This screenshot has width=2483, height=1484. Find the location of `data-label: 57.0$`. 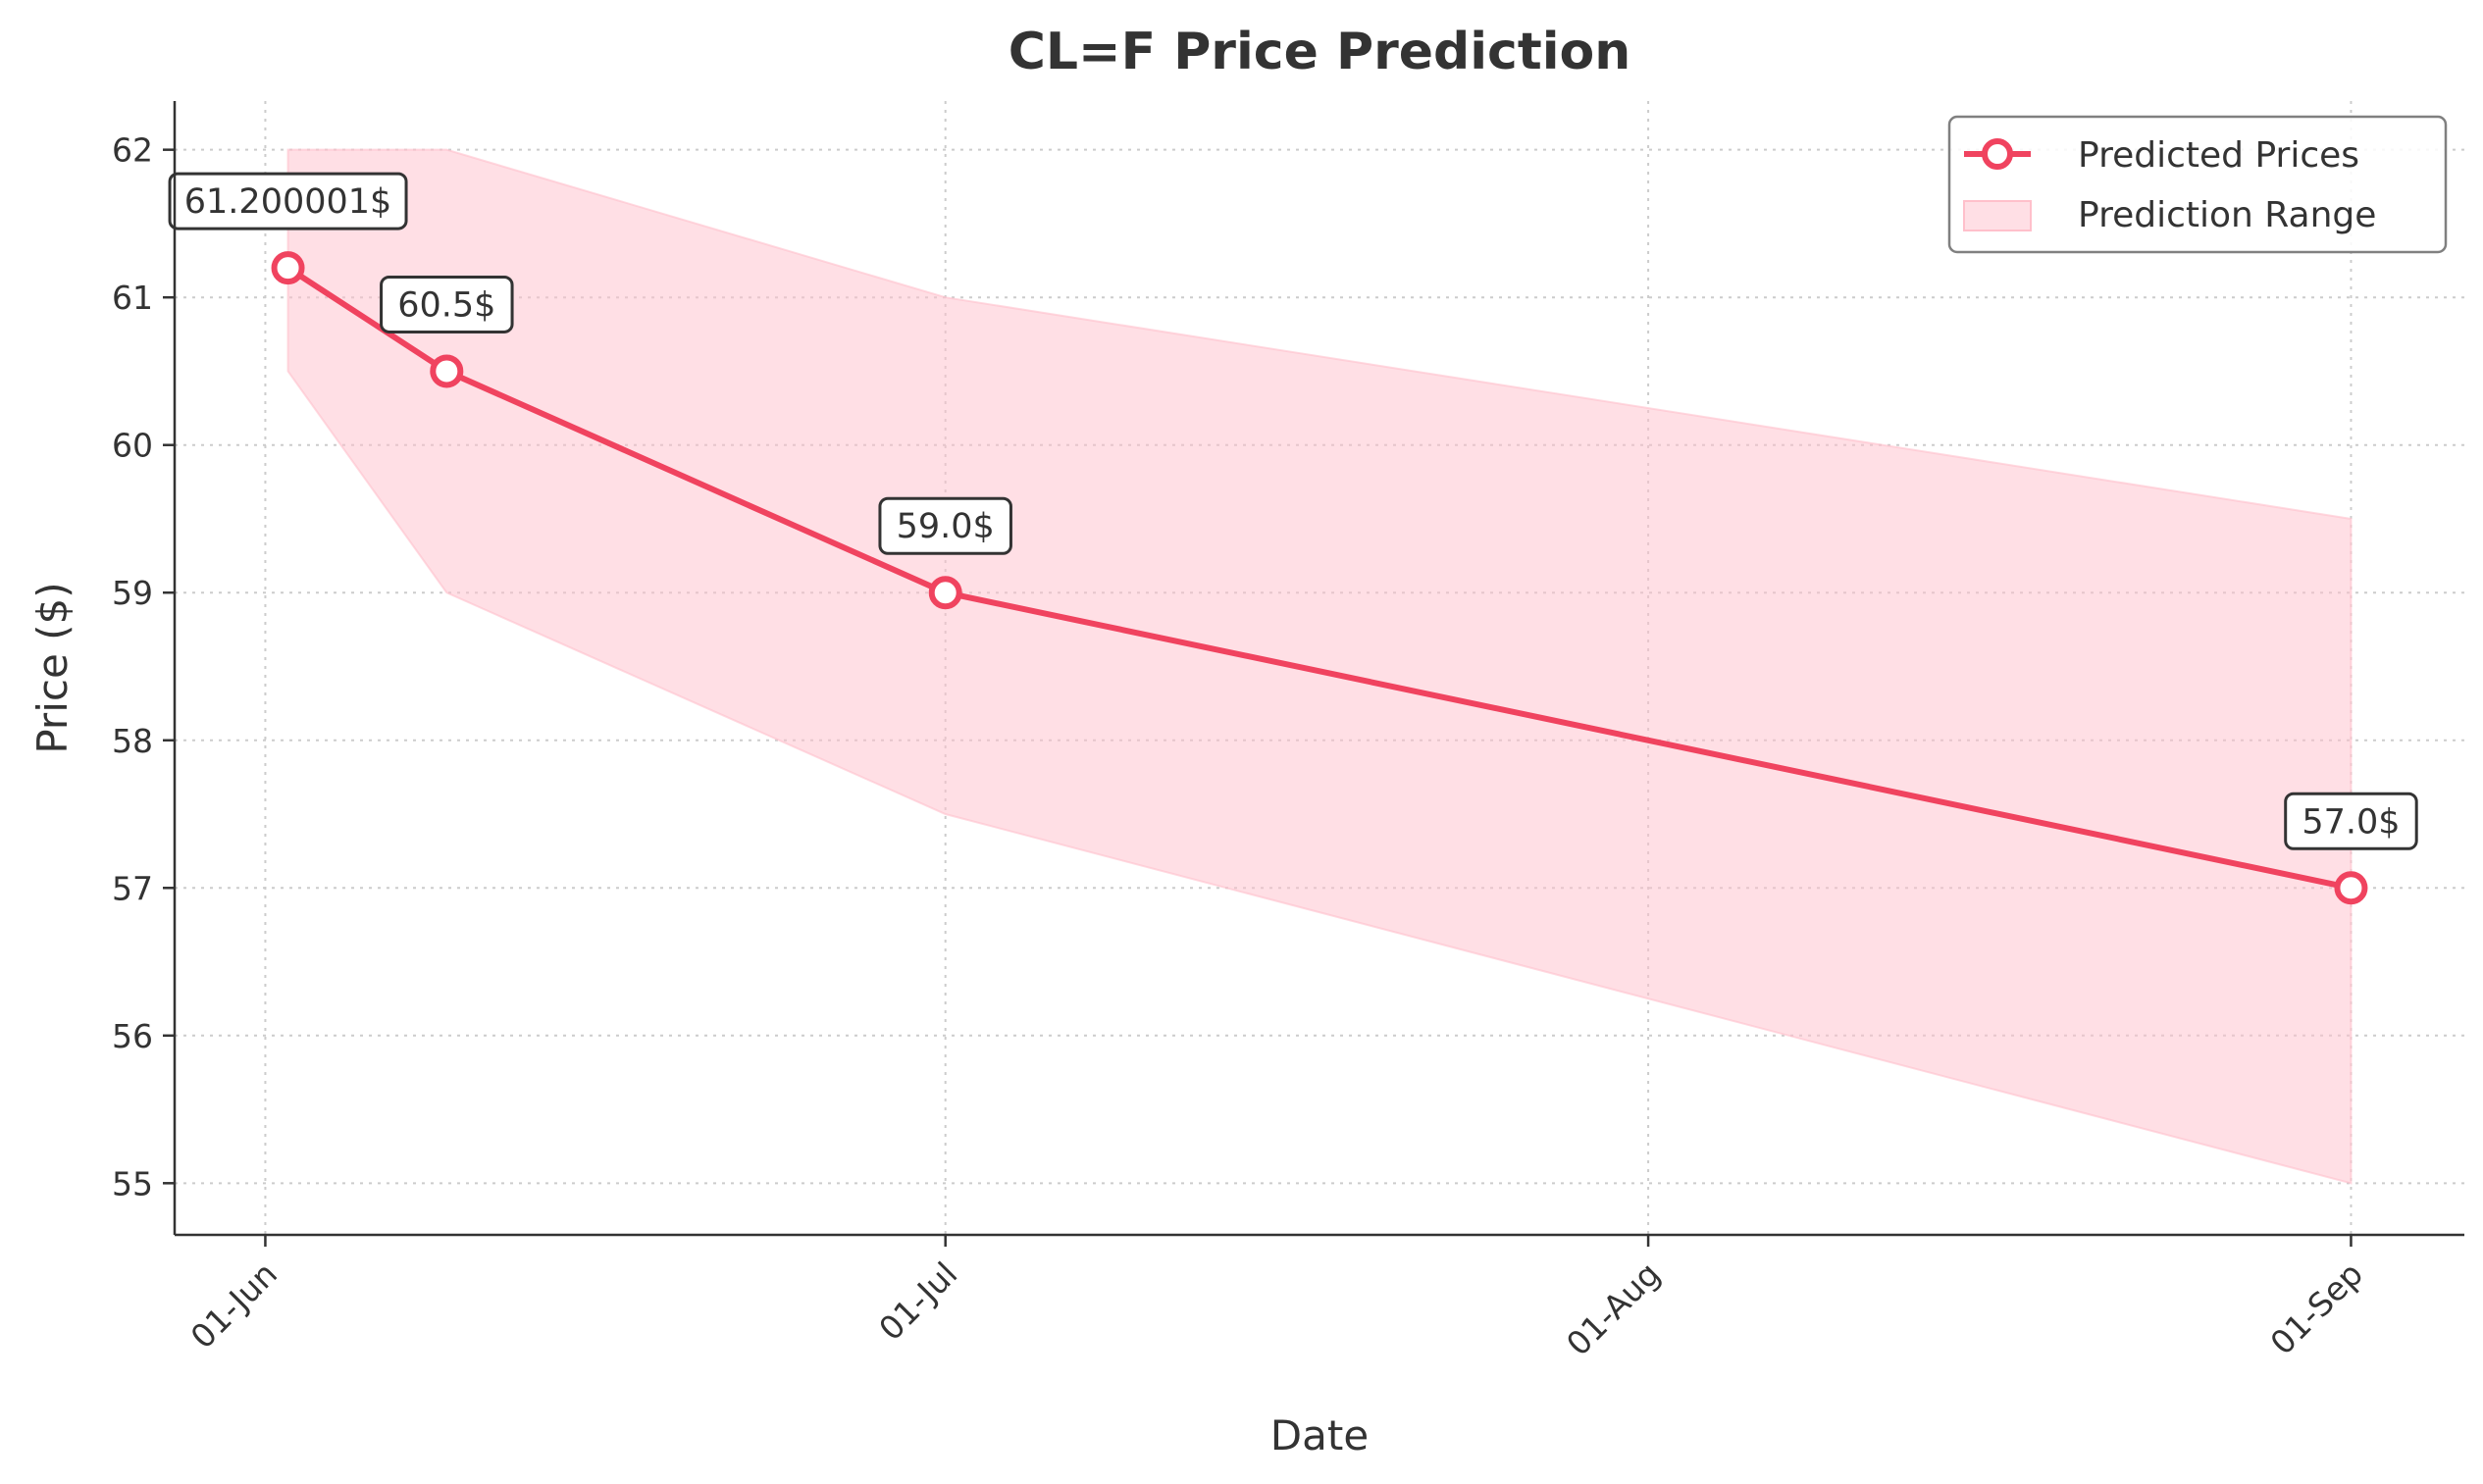

data-label: 57.0$ is located at coordinates (2351, 822).